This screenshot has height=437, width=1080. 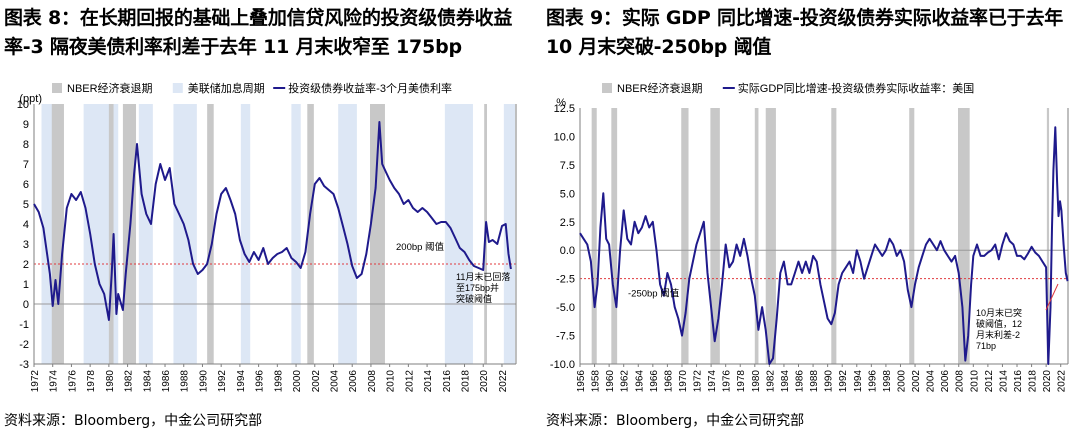 I want to click on unit-label: (ppt), so click(x=30, y=99).